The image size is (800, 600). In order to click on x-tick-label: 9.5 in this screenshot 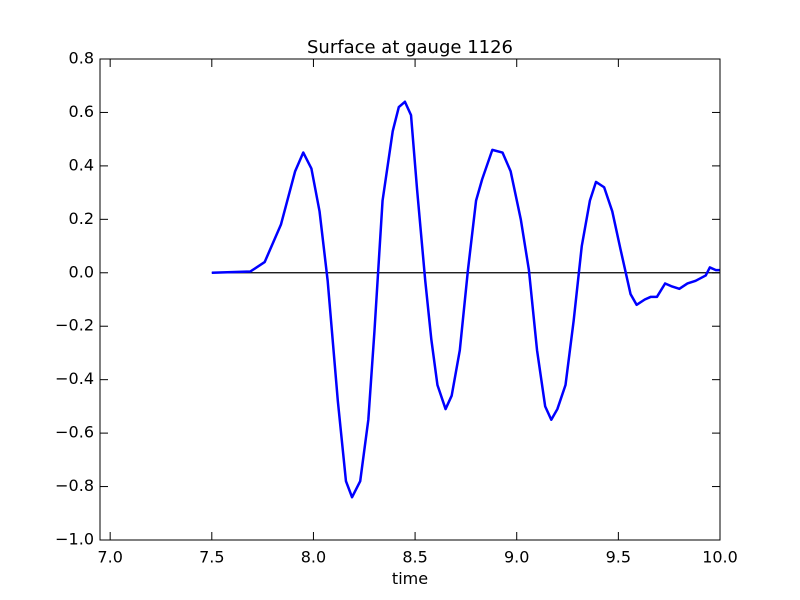, I will do `click(618, 557)`.